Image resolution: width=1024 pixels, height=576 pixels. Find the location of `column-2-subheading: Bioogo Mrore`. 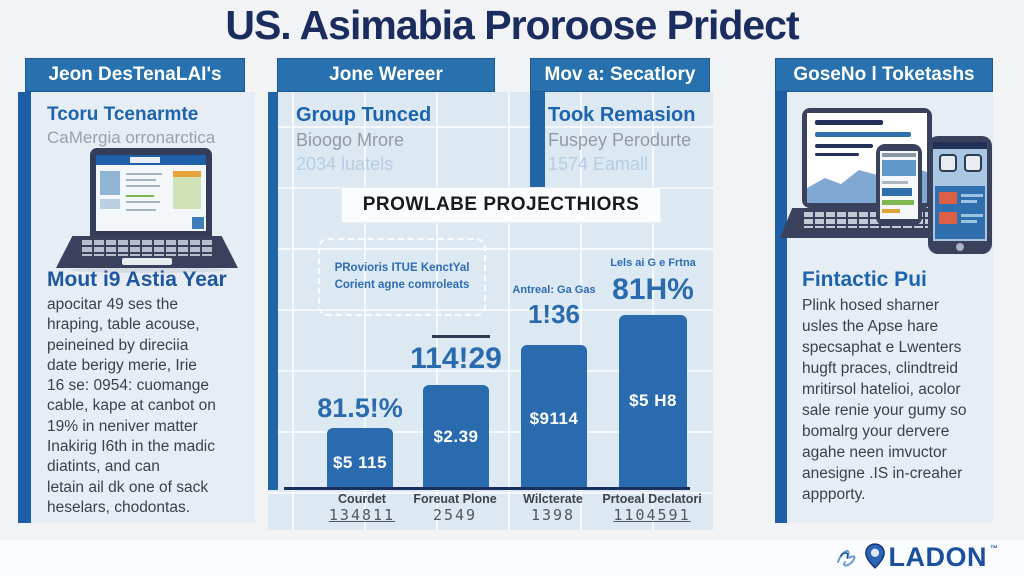

column-2-subheading: Bioogo Mrore is located at coordinates (350, 140).